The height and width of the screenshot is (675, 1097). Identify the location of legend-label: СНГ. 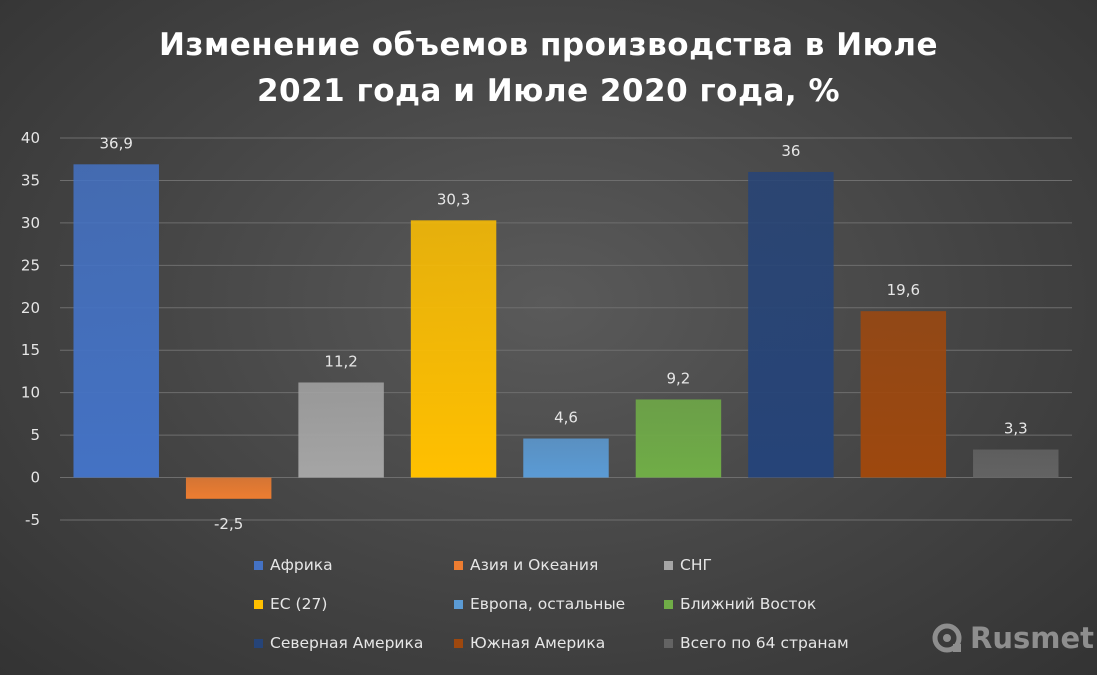
(696, 565).